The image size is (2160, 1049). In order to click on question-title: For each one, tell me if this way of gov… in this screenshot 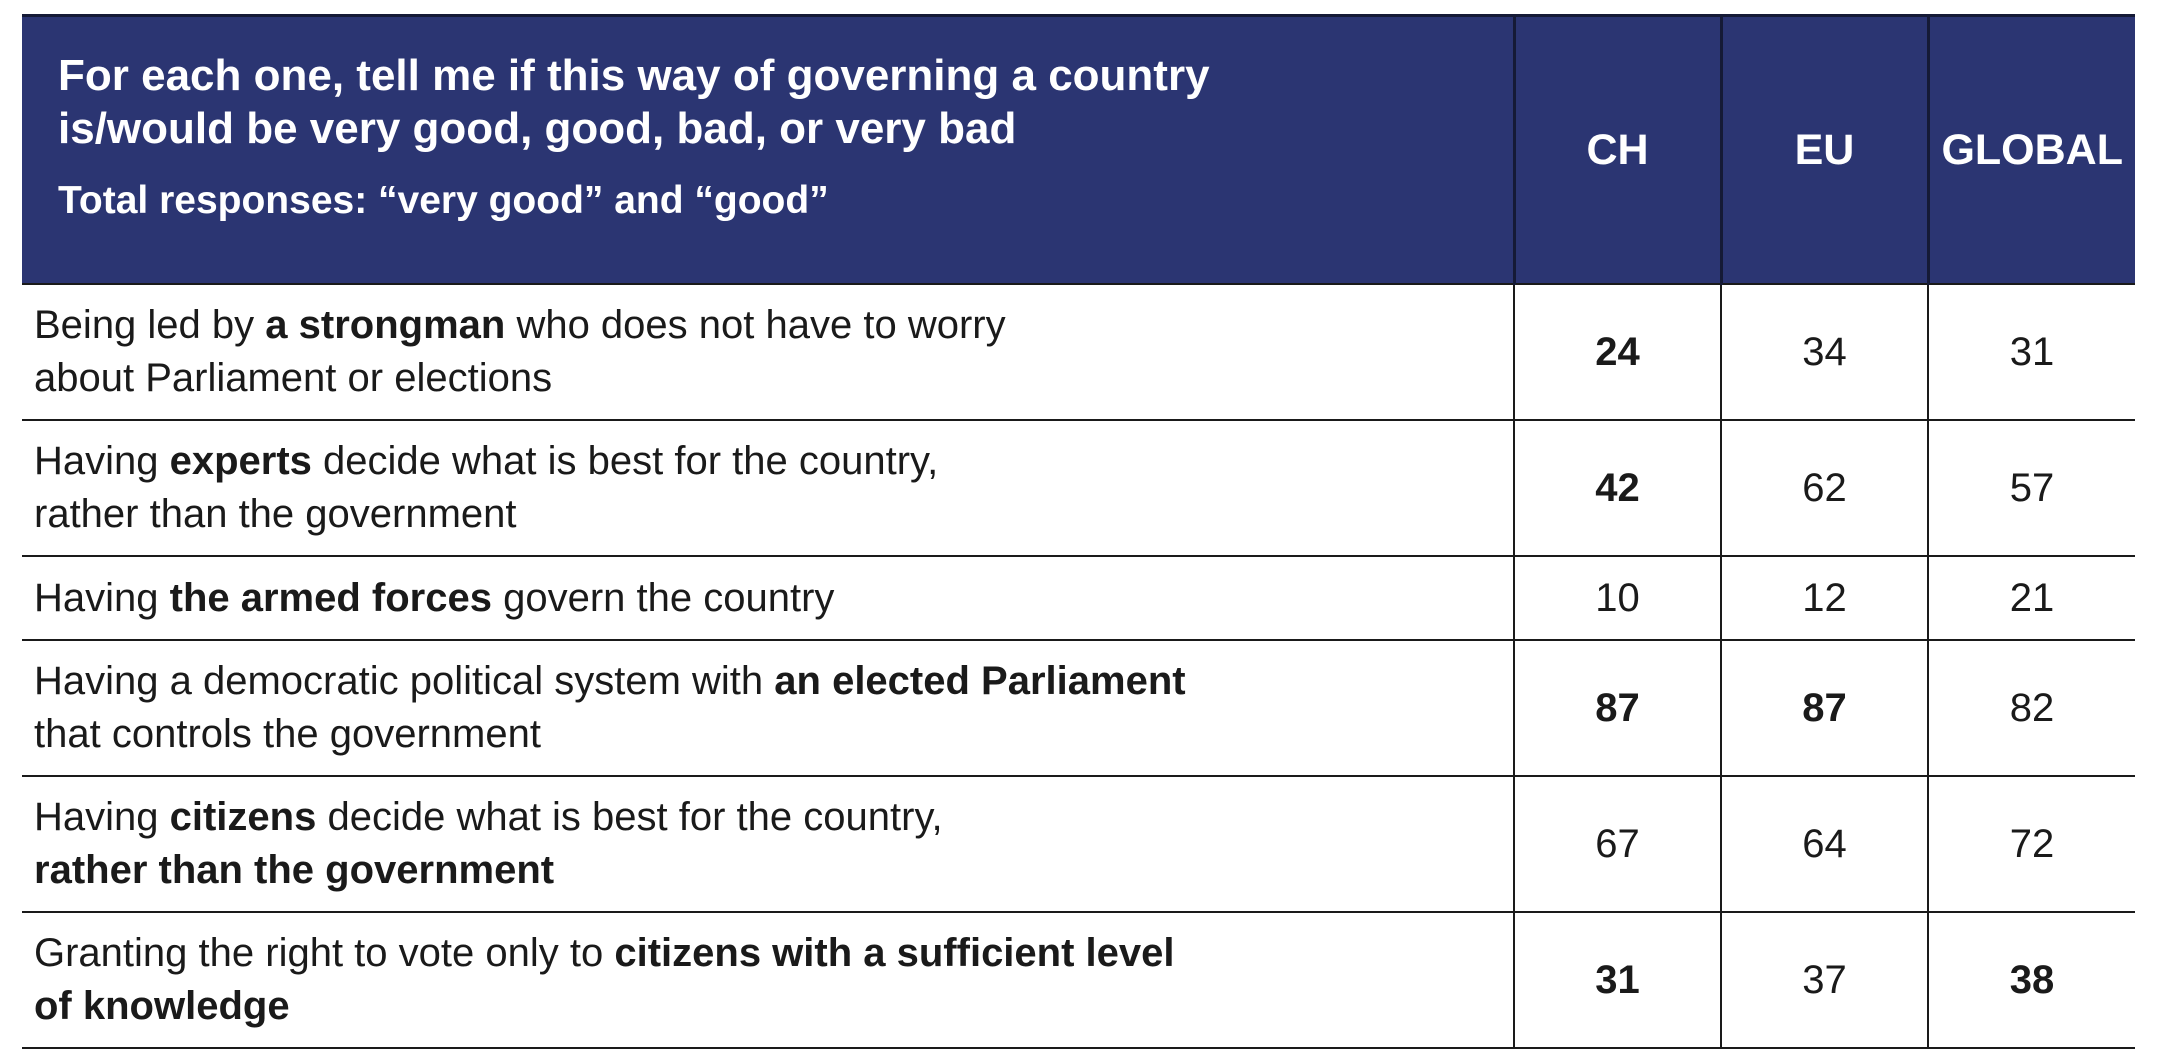, I will do `click(634, 102)`.